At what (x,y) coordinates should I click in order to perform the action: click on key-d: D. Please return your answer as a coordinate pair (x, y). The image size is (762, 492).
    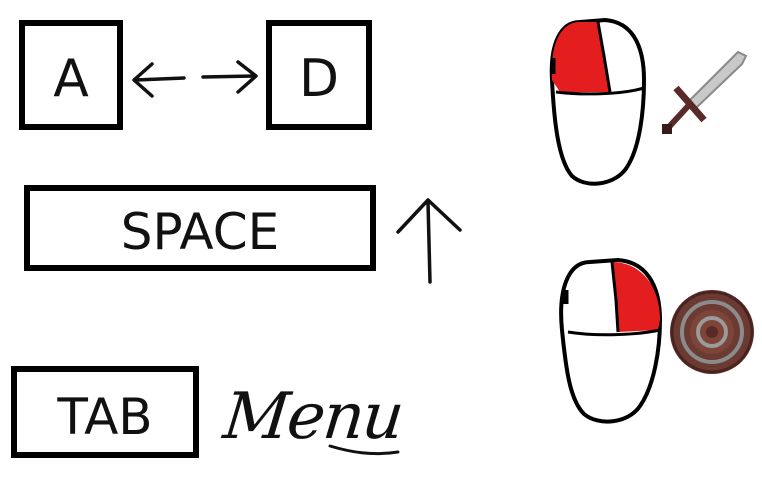
    Looking at the image, I should click on (319, 75).